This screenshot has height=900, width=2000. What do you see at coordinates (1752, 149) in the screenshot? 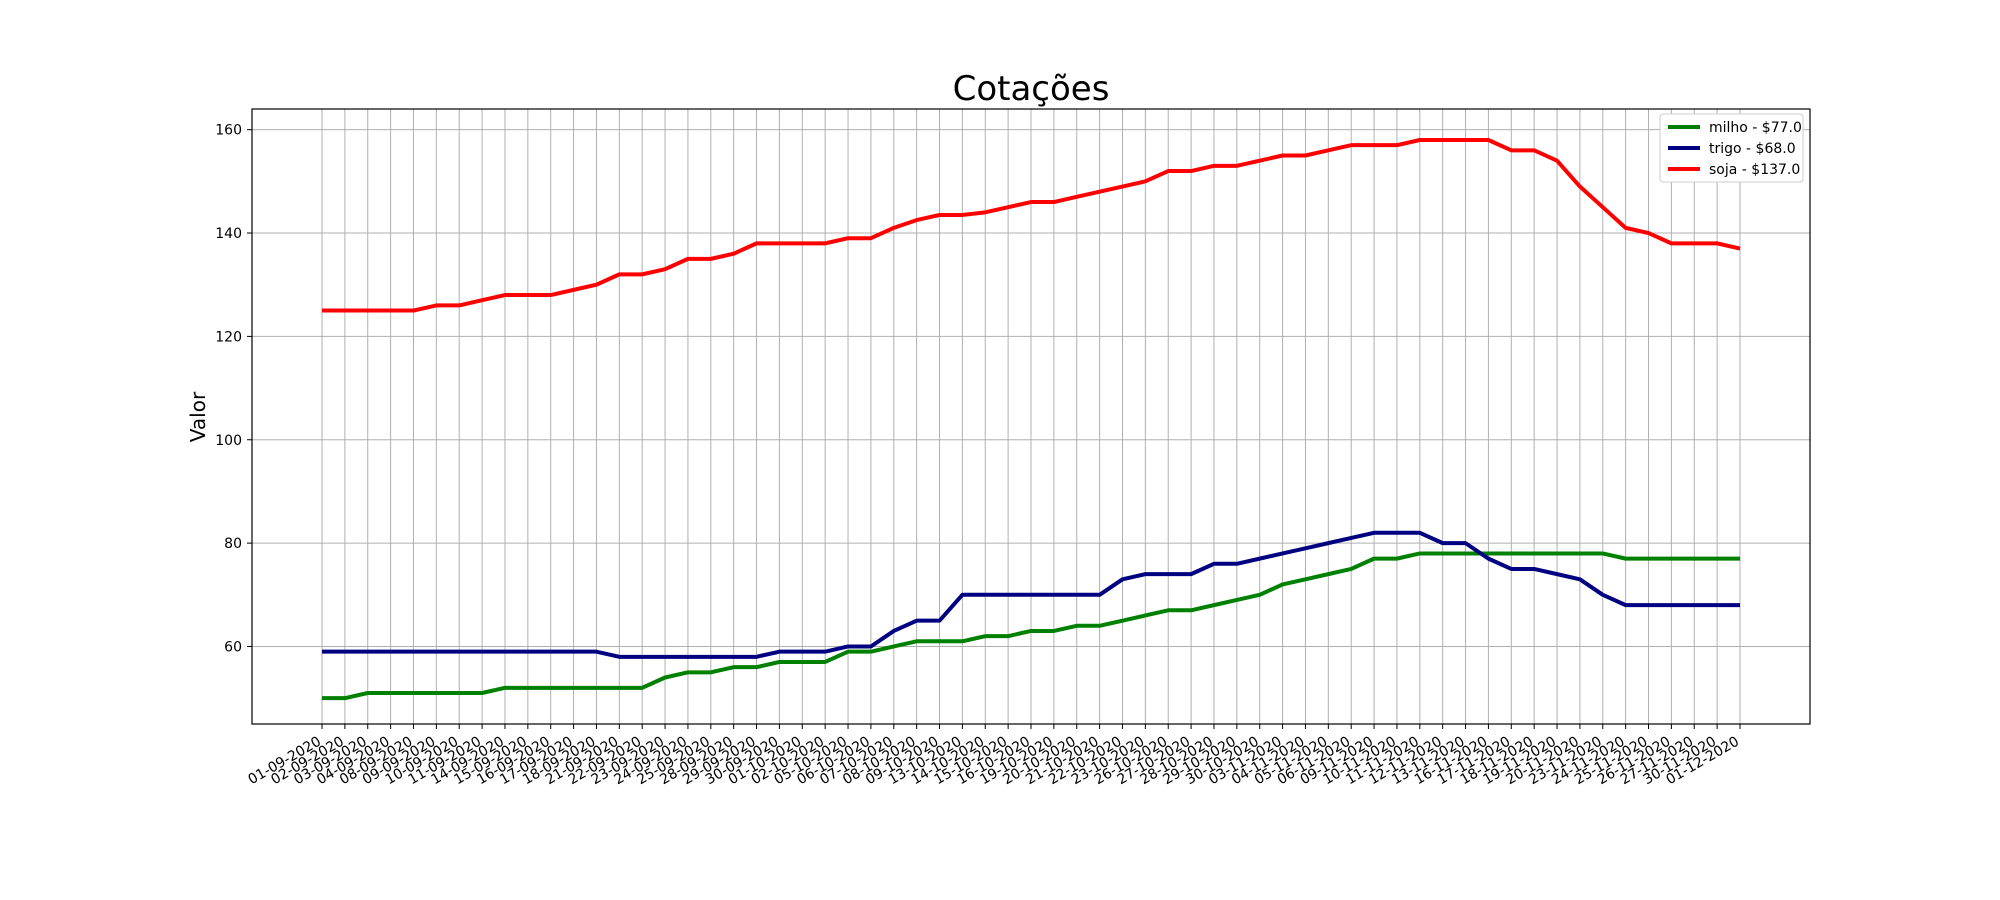
I see `legend-label: trigo - $68.0` at bounding box center [1752, 149].